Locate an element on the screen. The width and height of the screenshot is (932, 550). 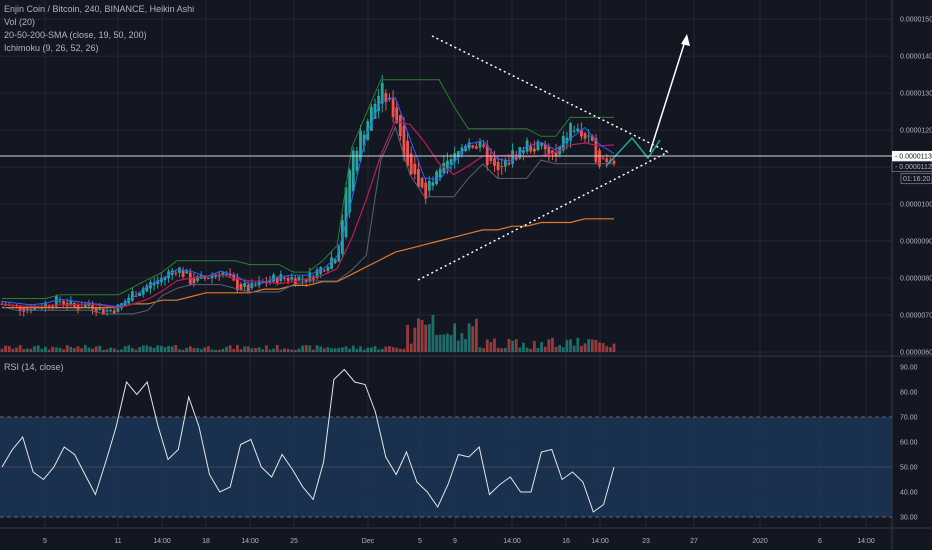
legend-ichimoku: Ichimoku (9, 26, 52, 26) is located at coordinates (51, 48).